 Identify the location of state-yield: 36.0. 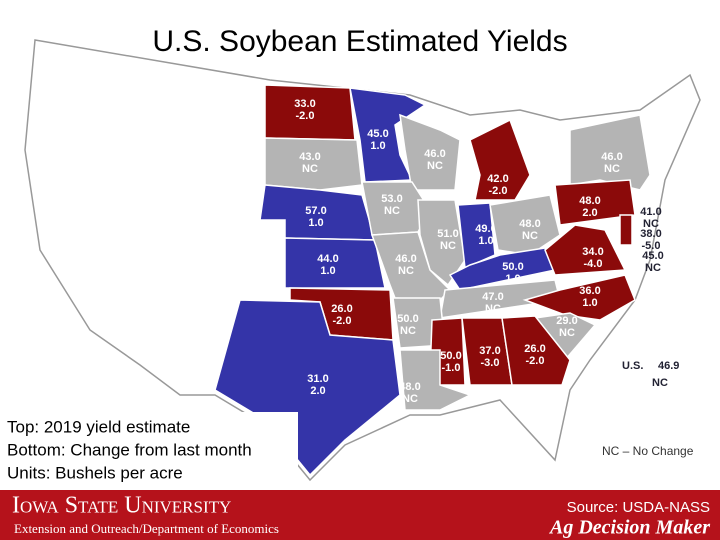
(589, 291).